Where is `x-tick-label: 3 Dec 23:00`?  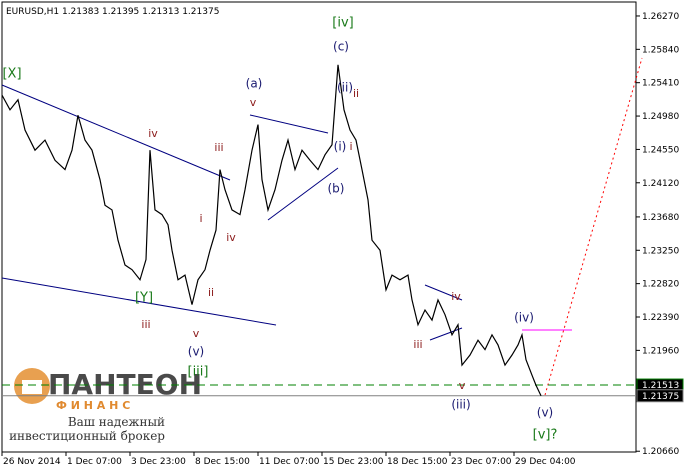 x-tick-label: 3 Dec 23:00 is located at coordinates (158, 462).